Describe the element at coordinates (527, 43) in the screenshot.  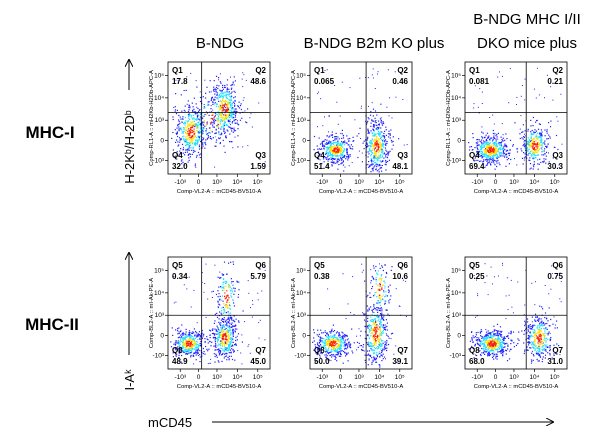
I see `column-title-3-line-2: DKO mice plus` at that location.